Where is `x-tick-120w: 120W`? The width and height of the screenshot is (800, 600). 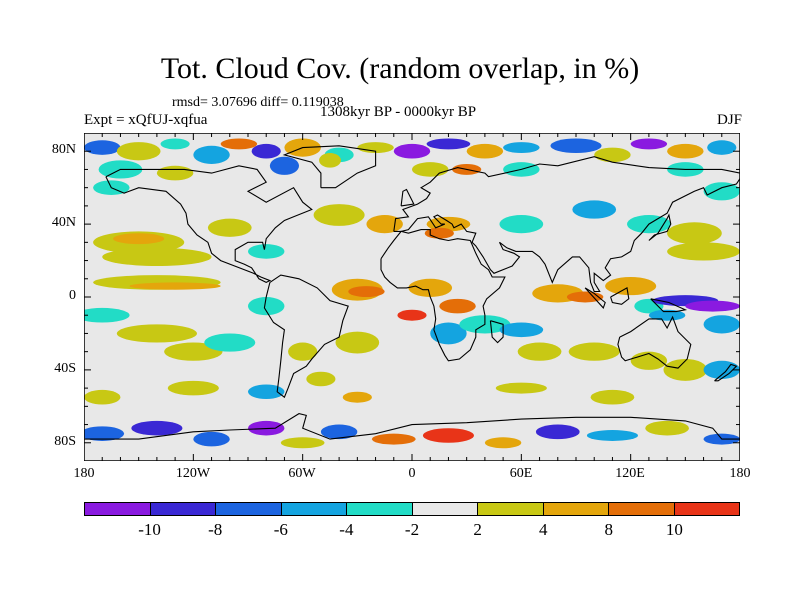
x-tick-120w: 120W is located at coordinates (193, 473).